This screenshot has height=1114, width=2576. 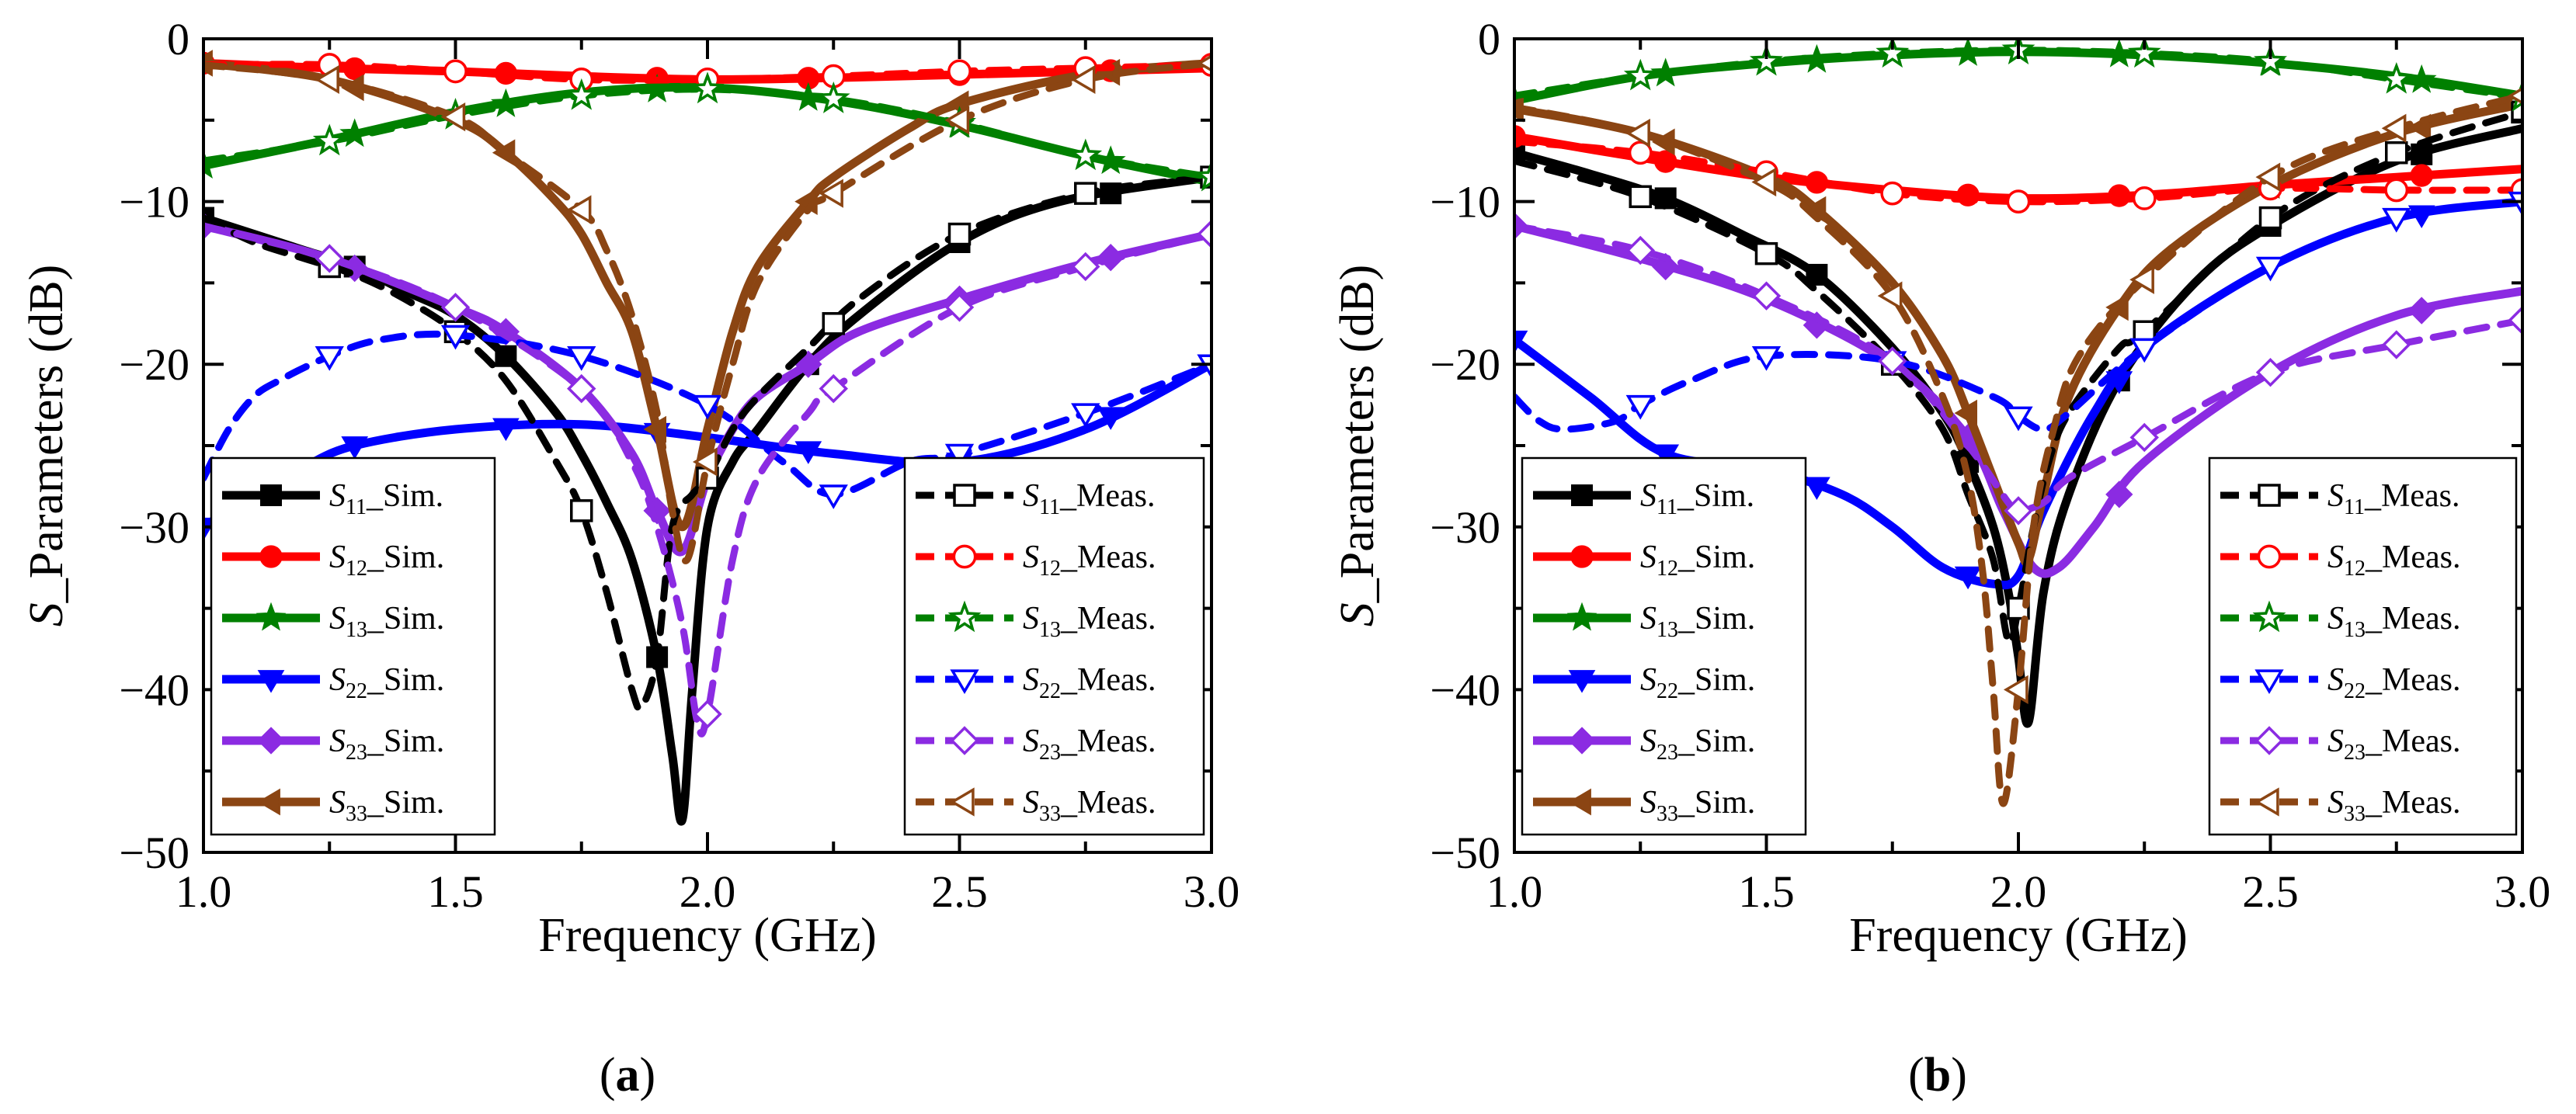 I want to click on y-tick-label: 0, so click(x=178, y=39).